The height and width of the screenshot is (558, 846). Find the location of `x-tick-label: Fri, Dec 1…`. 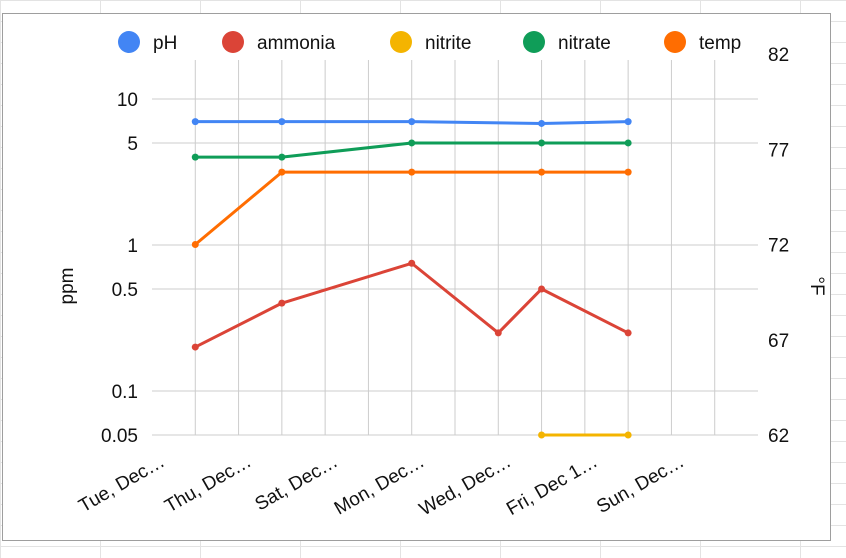

x-tick-label: Fri, Dec 1… is located at coordinates (552, 485).